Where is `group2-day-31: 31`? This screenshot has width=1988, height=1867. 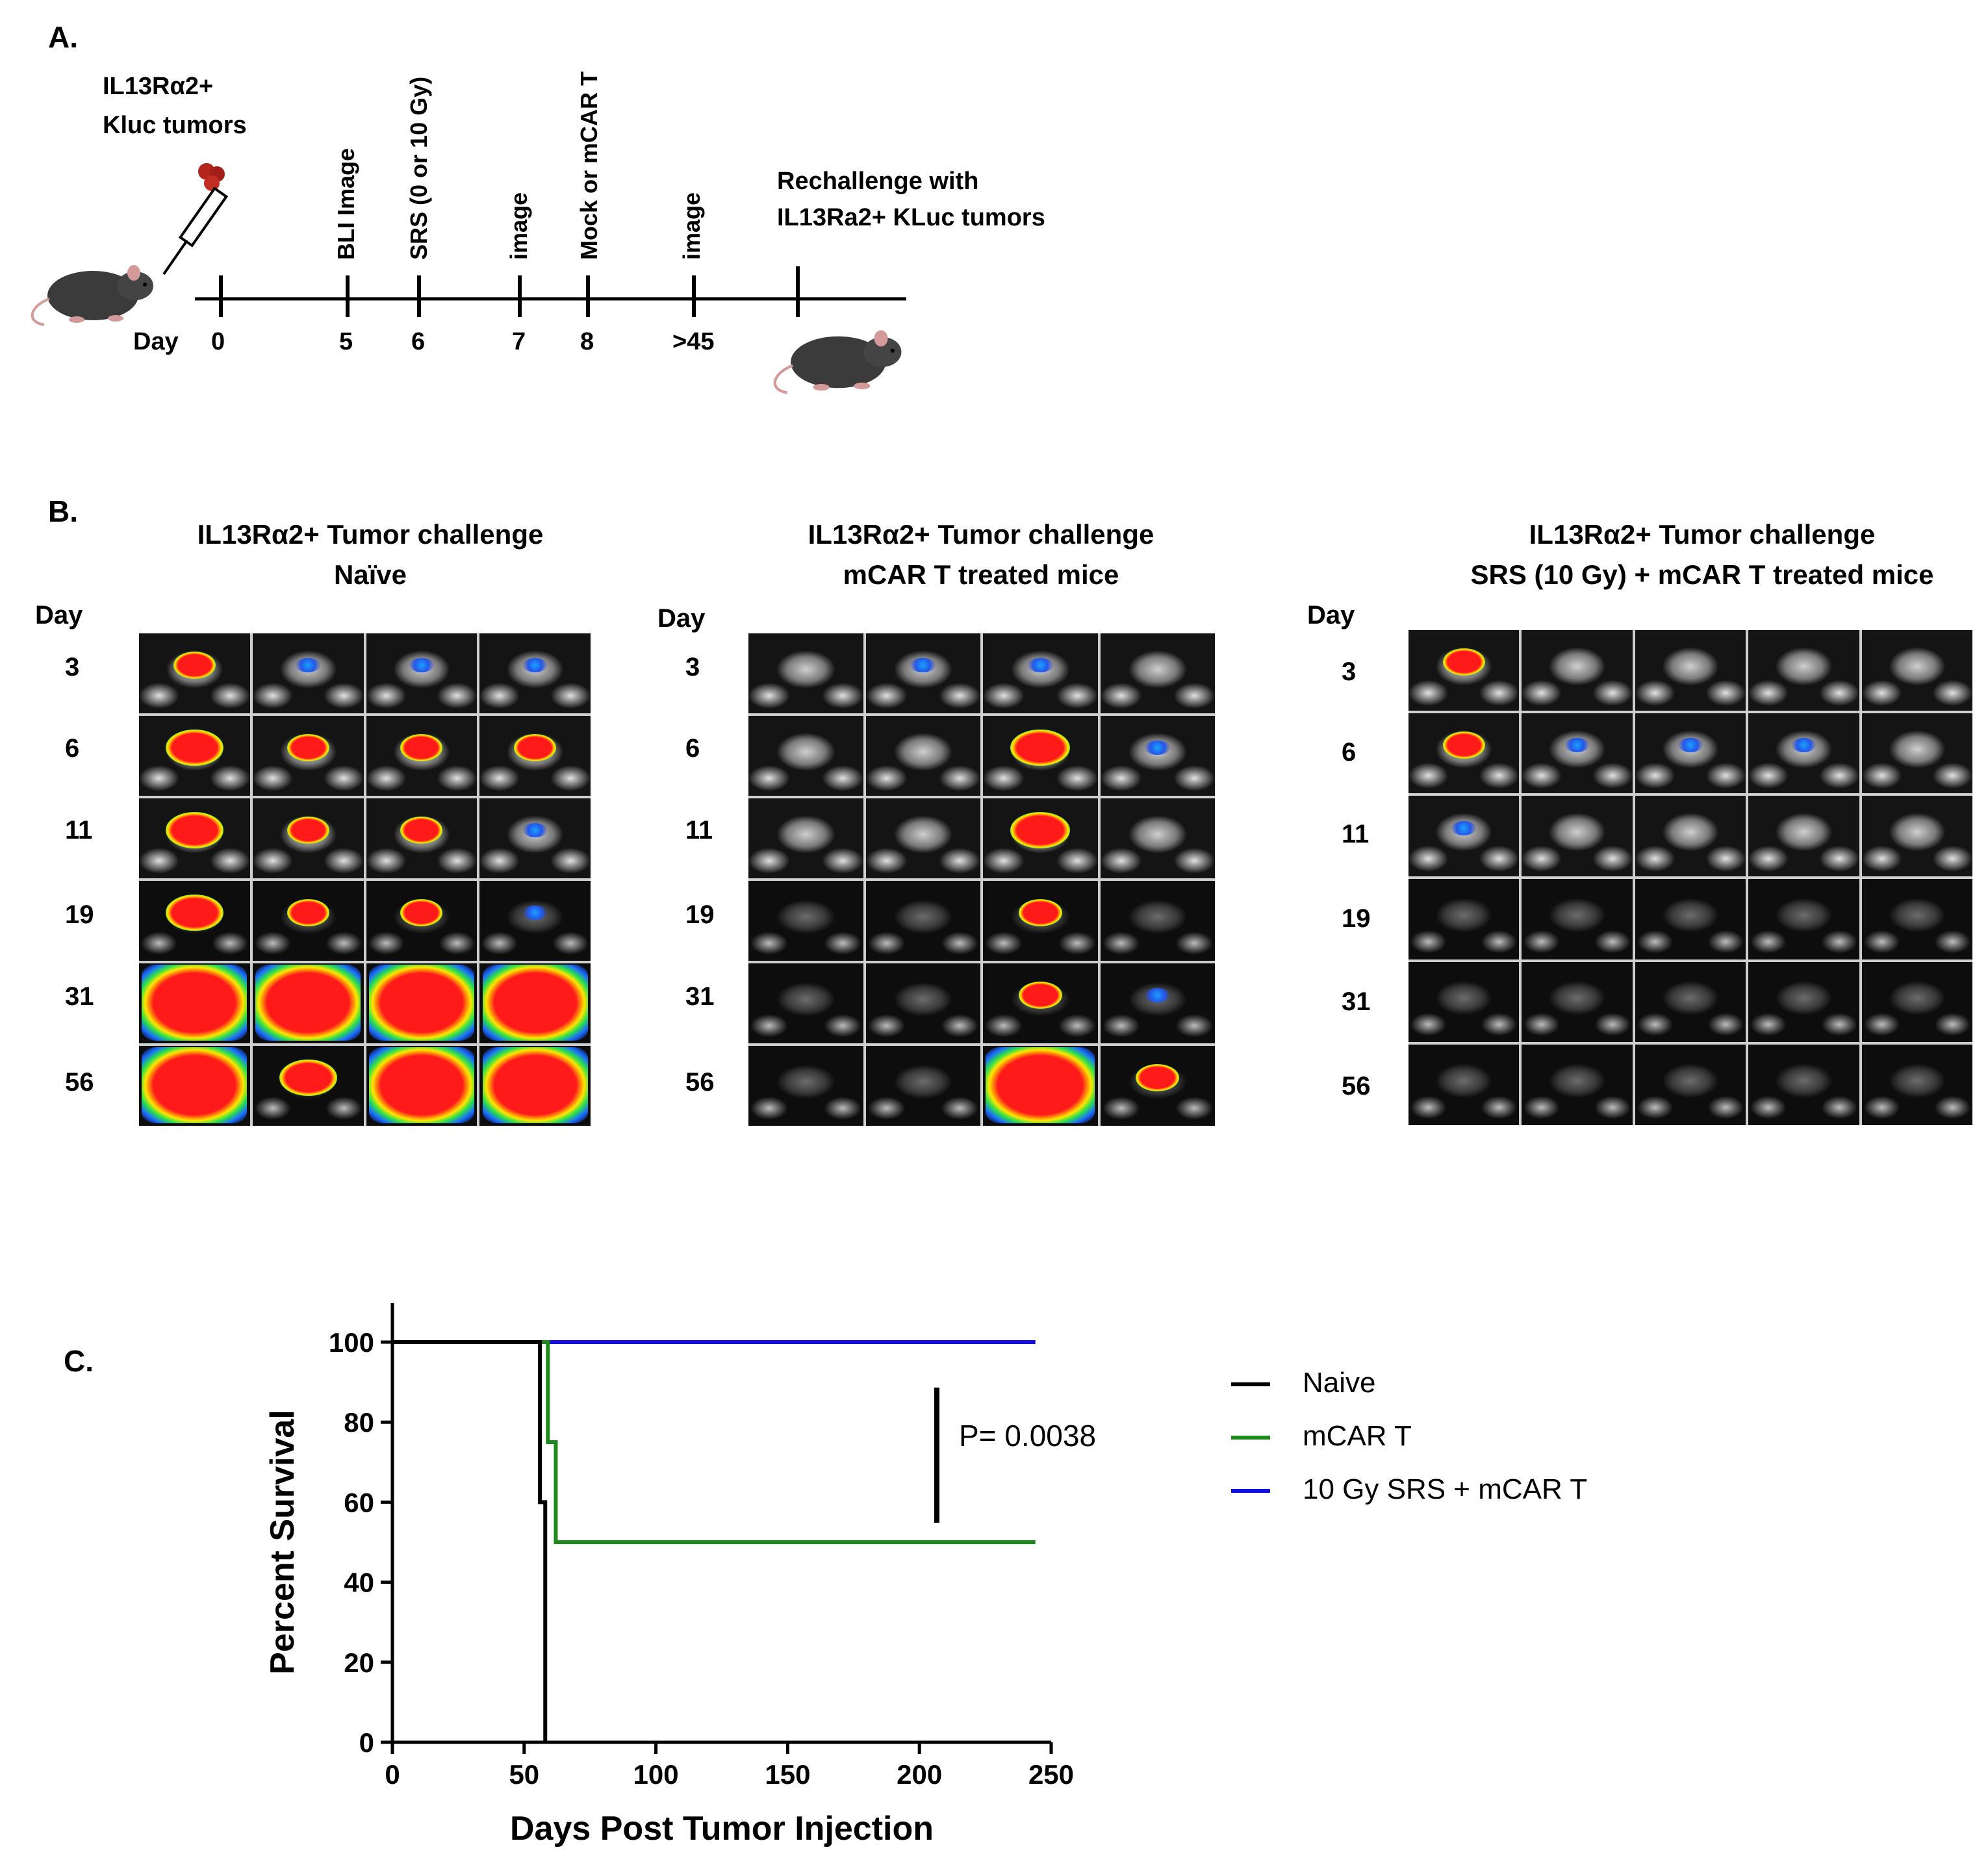 group2-day-31: 31 is located at coordinates (700, 996).